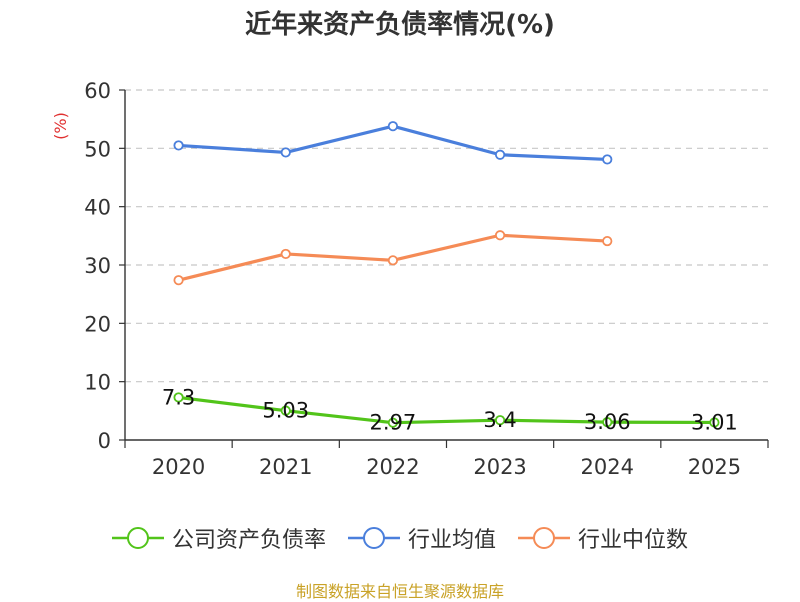  I want to click on legend-label: 公司资产负债率, so click(248, 540).